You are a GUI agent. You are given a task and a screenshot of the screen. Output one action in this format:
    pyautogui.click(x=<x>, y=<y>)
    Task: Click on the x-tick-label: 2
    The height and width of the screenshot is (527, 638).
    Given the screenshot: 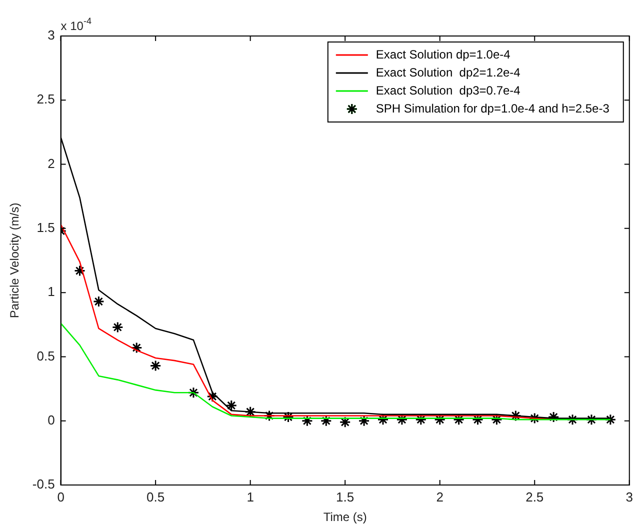 What is the action you would take?
    pyautogui.click(x=440, y=496)
    